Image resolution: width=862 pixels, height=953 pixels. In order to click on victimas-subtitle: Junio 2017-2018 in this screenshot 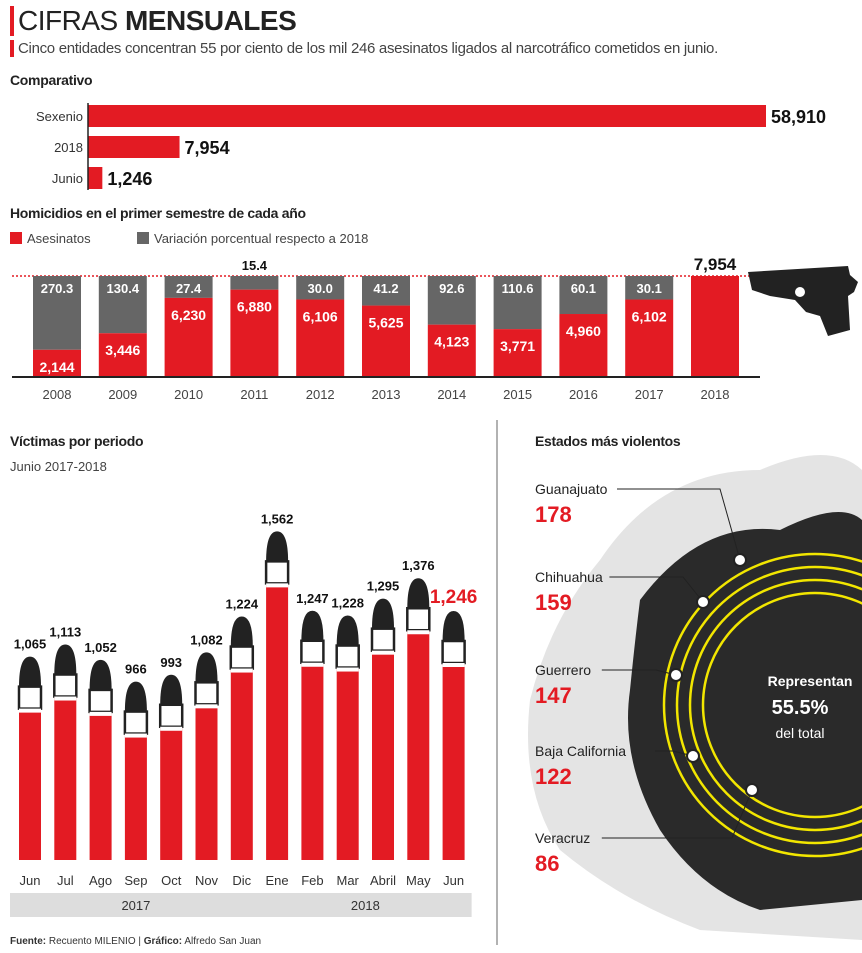, I will do `click(58, 466)`.